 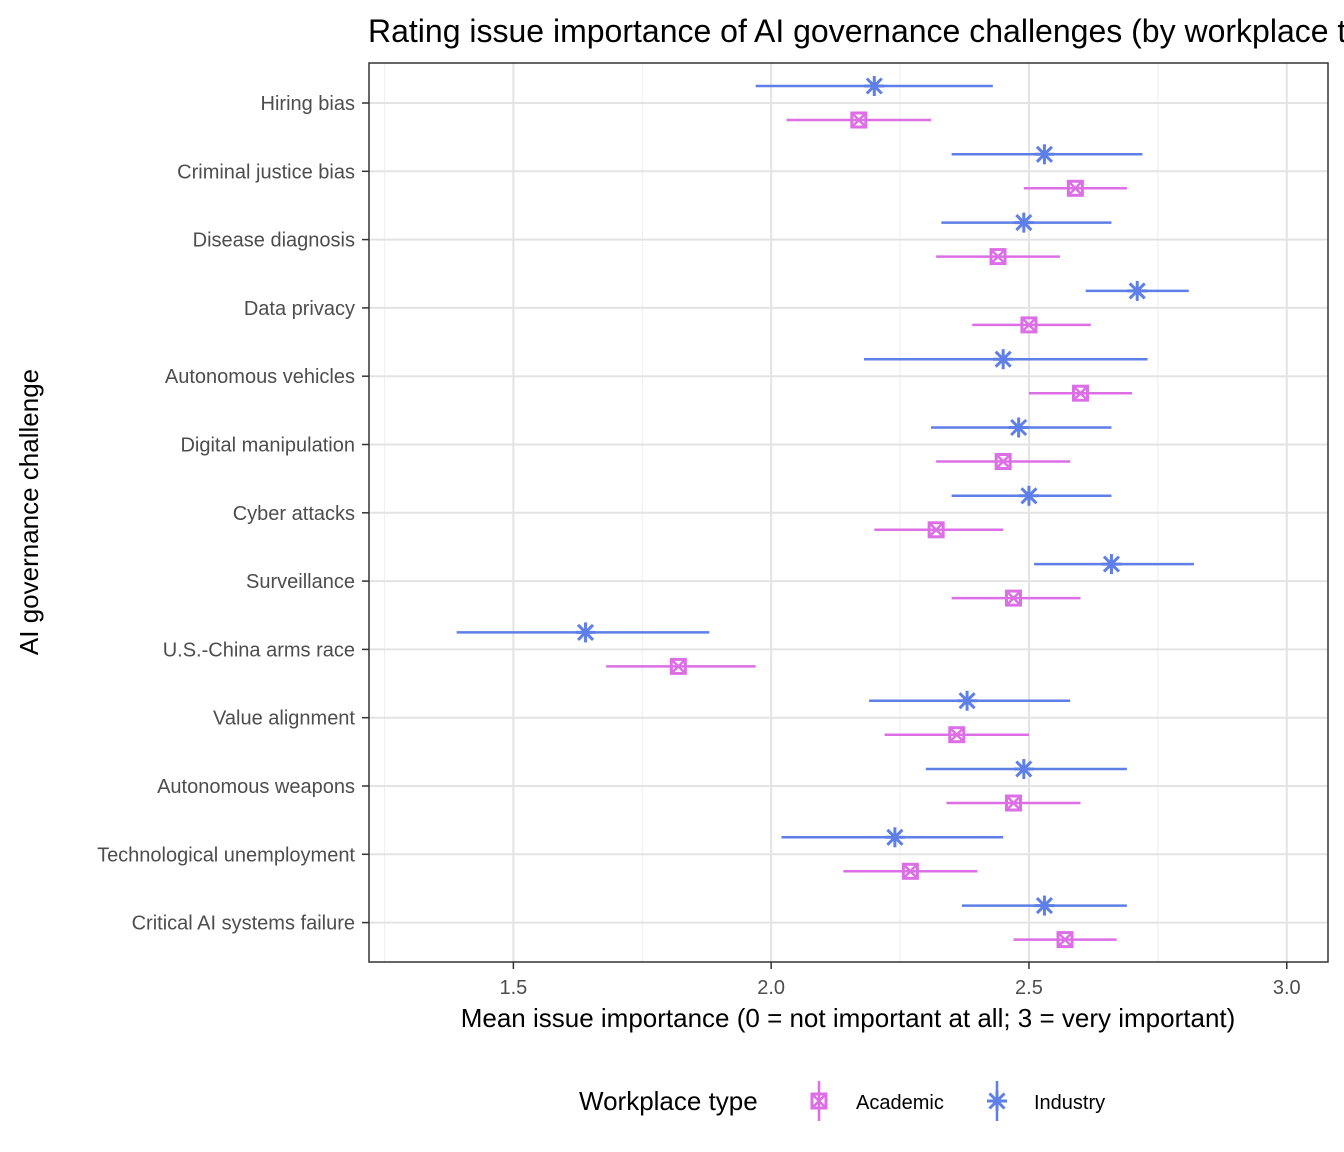 I want to click on point-academic-surveillance, so click(x=1013, y=598).